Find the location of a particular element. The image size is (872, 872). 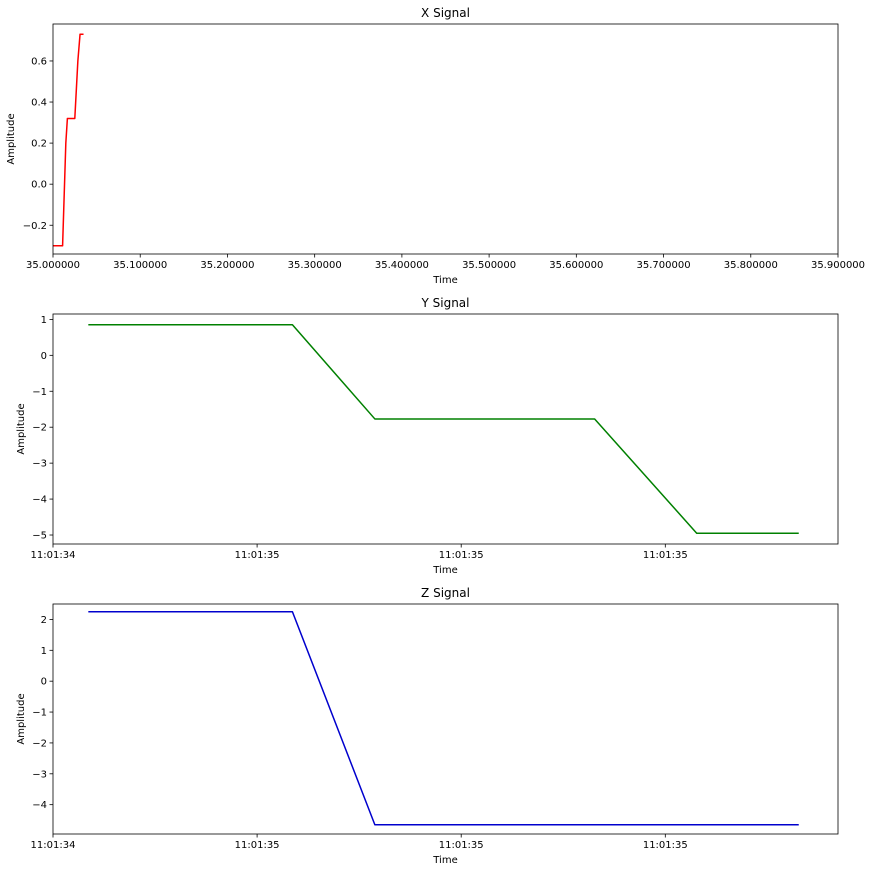

chart-title: Y Signal is located at coordinates (444, 303).